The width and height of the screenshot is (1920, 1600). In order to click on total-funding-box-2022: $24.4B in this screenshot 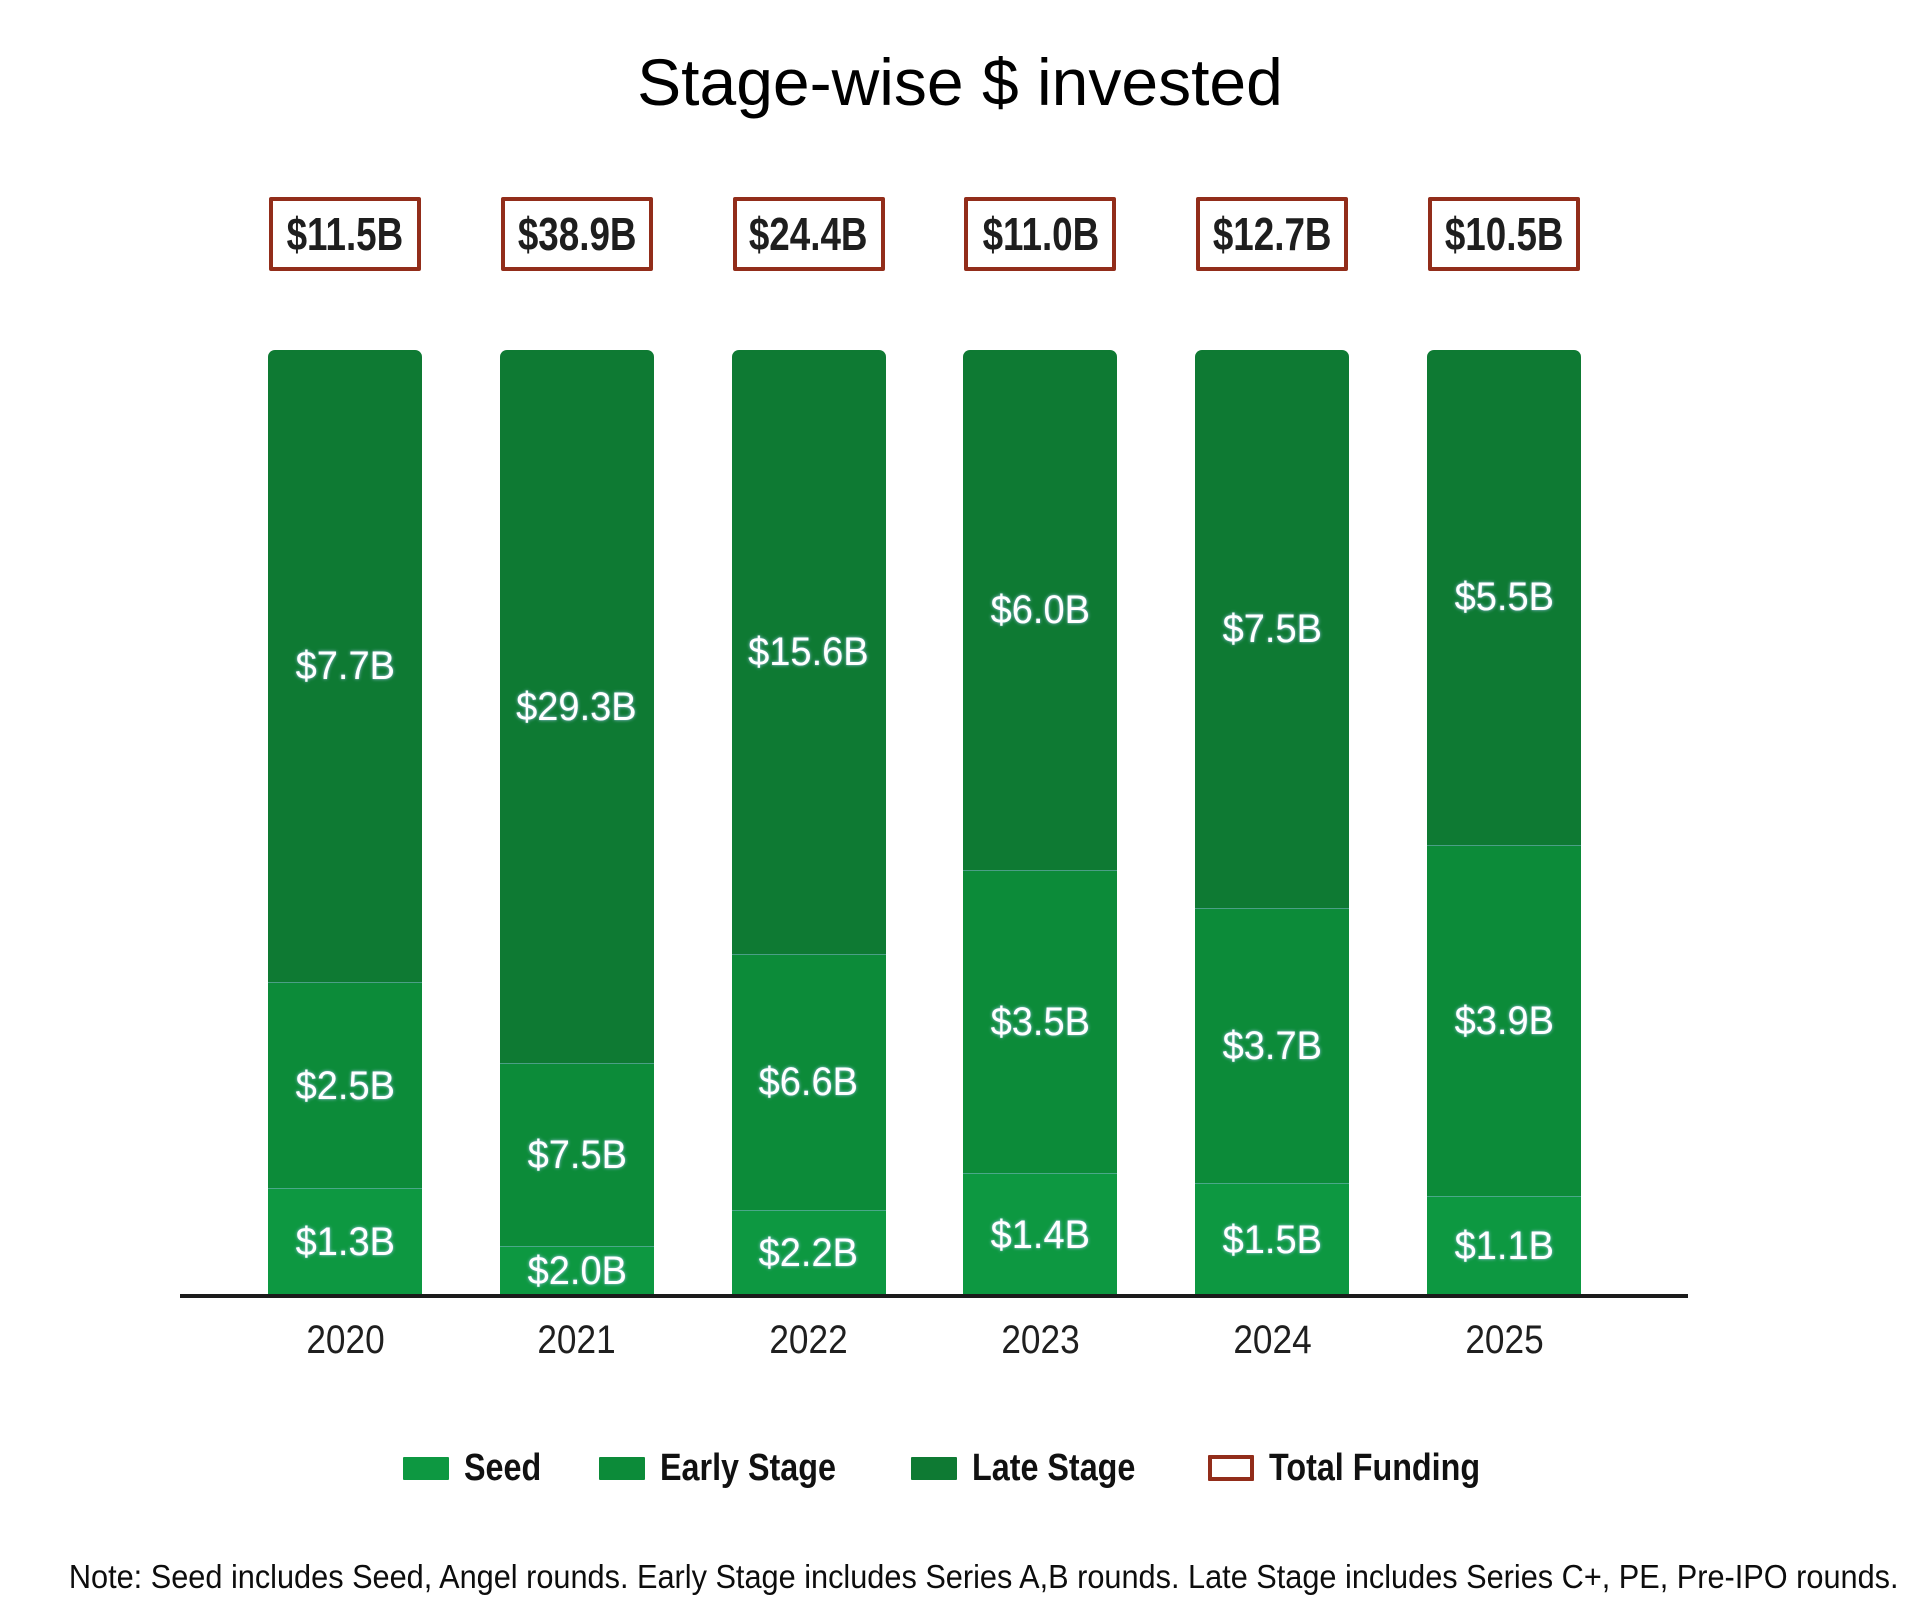, I will do `click(808, 234)`.